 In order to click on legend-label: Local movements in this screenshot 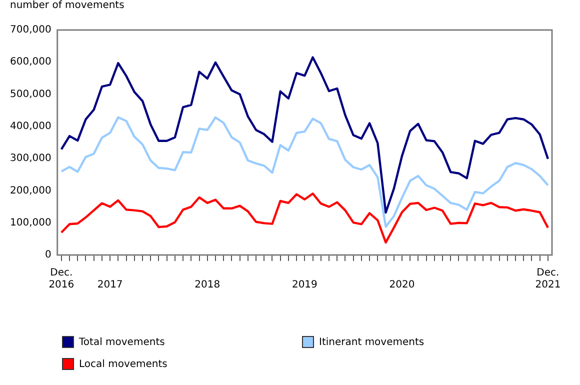, I will do `click(123, 364)`.